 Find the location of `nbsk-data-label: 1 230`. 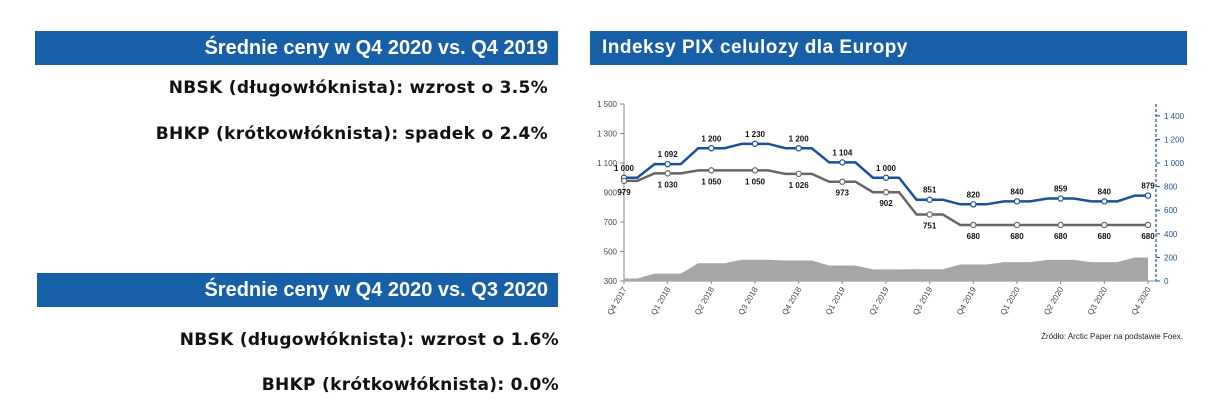

nbsk-data-label: 1 230 is located at coordinates (755, 134).